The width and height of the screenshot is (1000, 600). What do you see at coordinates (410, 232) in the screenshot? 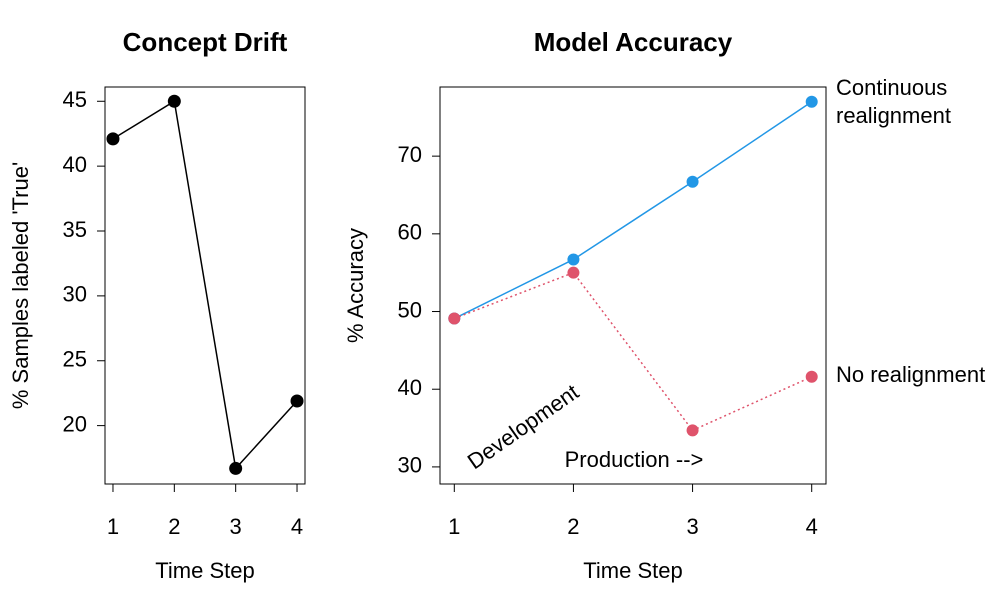
I see `y-tick-label: 60` at bounding box center [410, 232].